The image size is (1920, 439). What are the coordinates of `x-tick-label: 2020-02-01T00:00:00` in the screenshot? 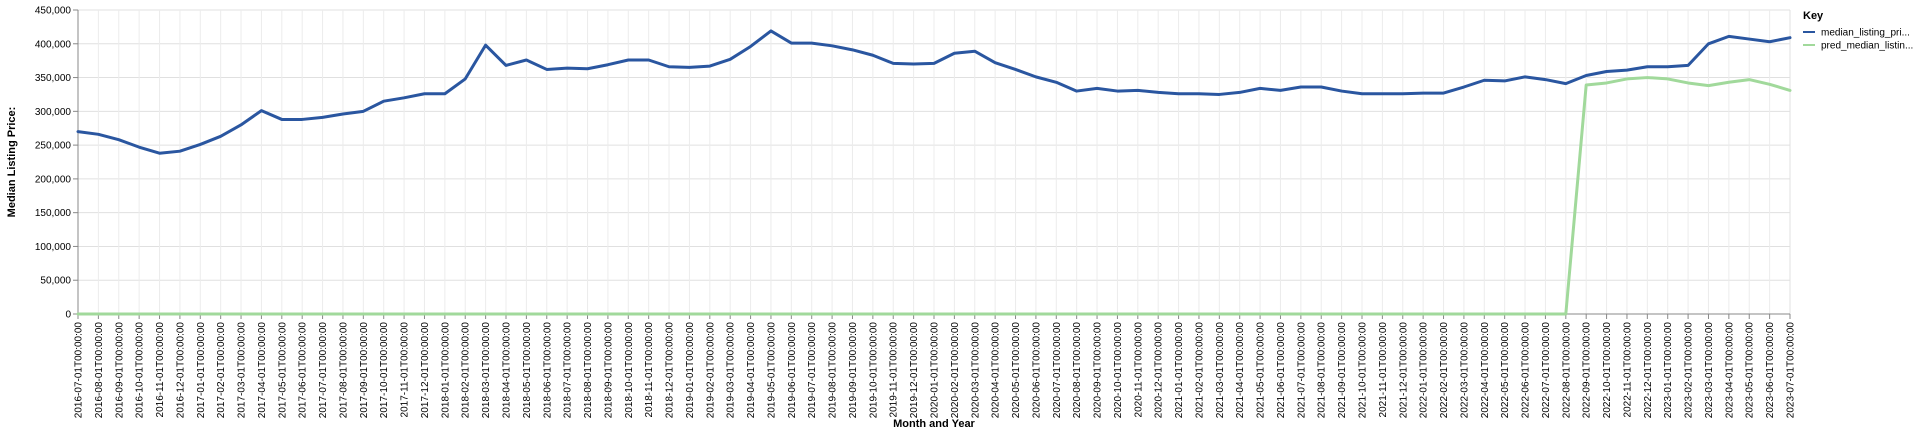 It's located at (955, 370).